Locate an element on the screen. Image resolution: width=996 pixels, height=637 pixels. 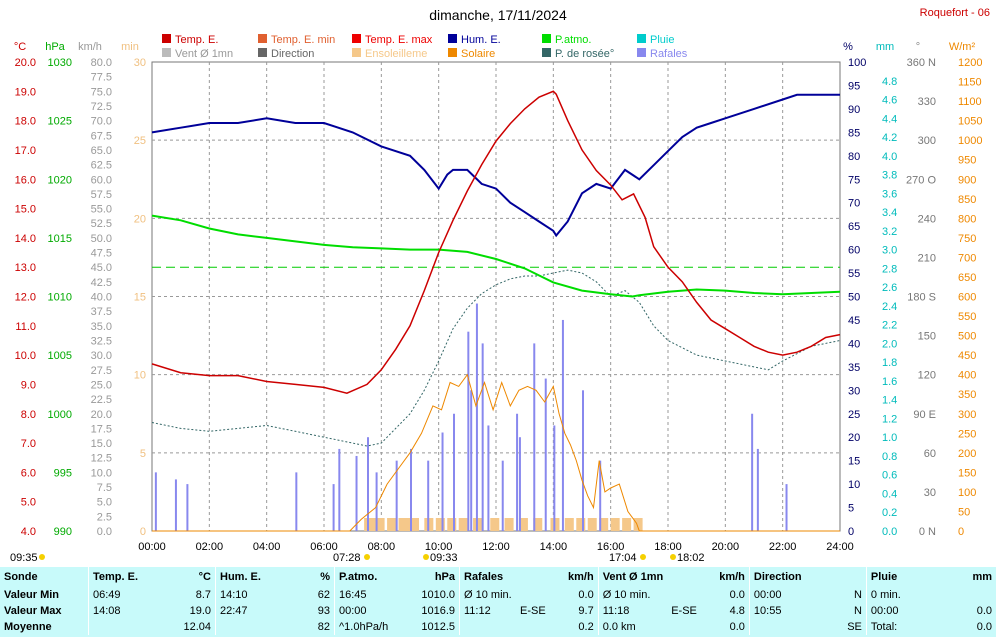
solar-tick-label: 700 is located at coordinates (967, 258).